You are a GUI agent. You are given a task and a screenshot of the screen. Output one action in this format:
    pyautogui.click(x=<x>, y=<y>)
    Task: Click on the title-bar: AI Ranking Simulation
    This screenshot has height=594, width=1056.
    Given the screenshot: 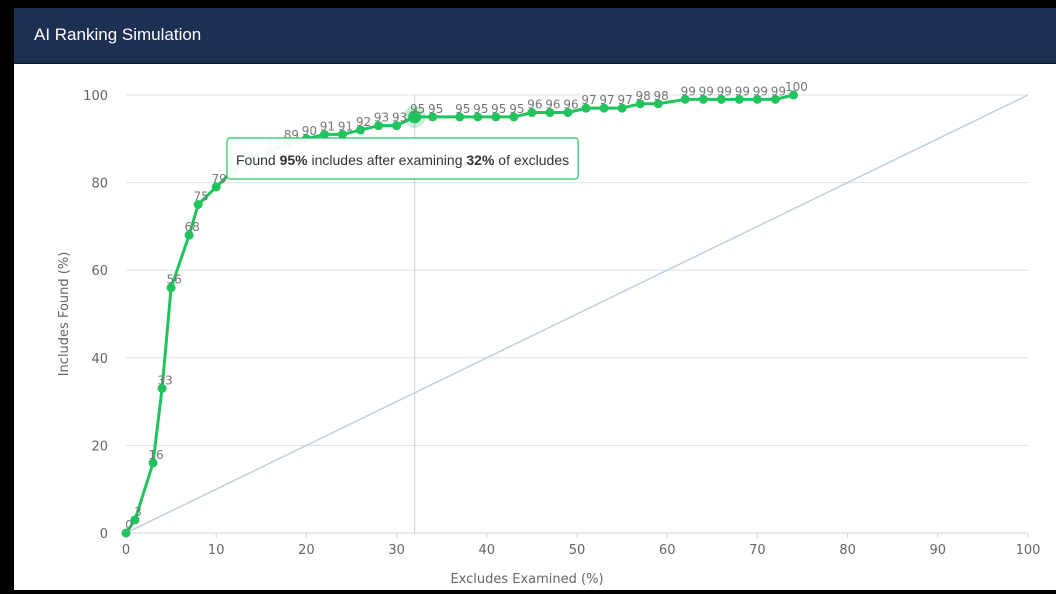 What is the action you would take?
    pyautogui.click(x=535, y=36)
    